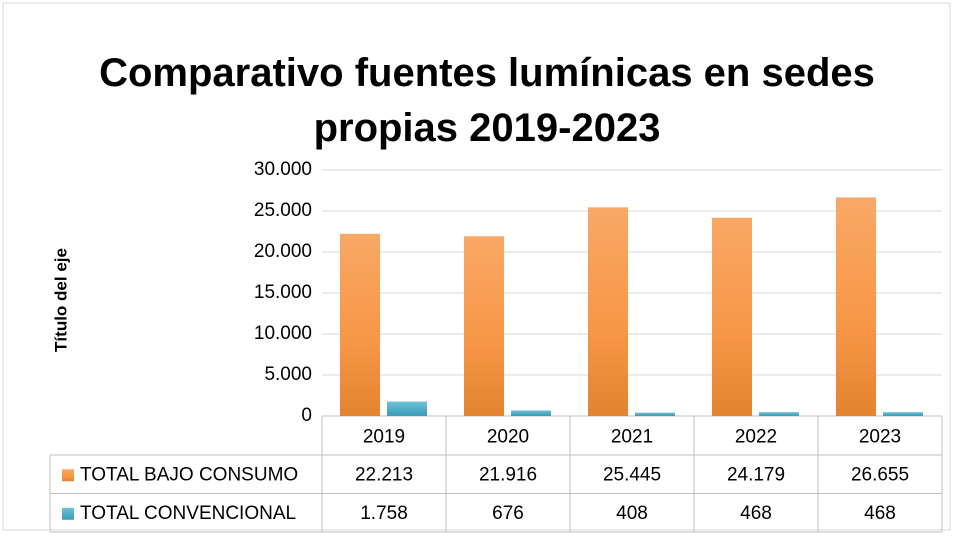 The height and width of the screenshot is (538, 955). I want to click on y-axis-label: Título del eje, so click(60, 300).